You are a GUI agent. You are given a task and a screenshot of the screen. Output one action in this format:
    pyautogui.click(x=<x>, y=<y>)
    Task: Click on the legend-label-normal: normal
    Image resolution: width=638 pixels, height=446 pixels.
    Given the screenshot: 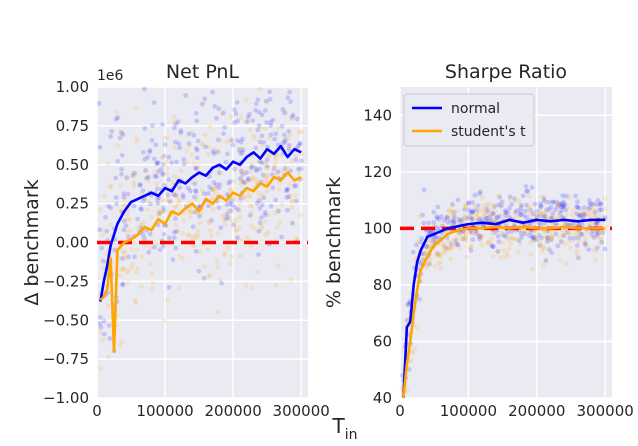 What is the action you would take?
    pyautogui.click(x=475, y=109)
    